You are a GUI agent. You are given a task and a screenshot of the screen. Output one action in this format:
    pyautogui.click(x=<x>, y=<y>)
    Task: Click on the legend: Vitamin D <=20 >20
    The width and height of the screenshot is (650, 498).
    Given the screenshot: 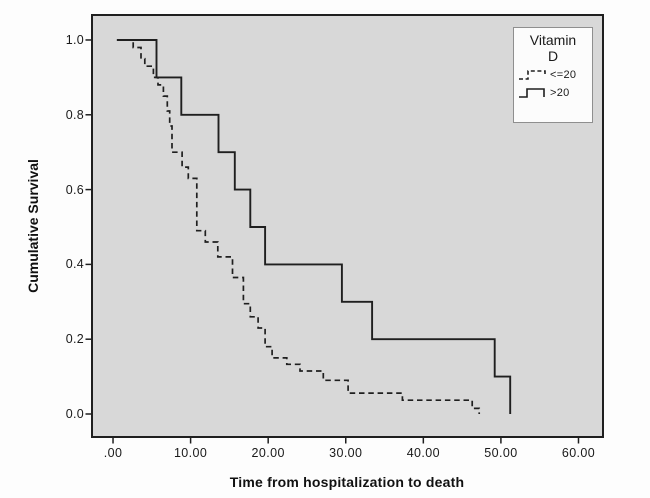 What is the action you would take?
    pyautogui.click(x=553, y=75)
    